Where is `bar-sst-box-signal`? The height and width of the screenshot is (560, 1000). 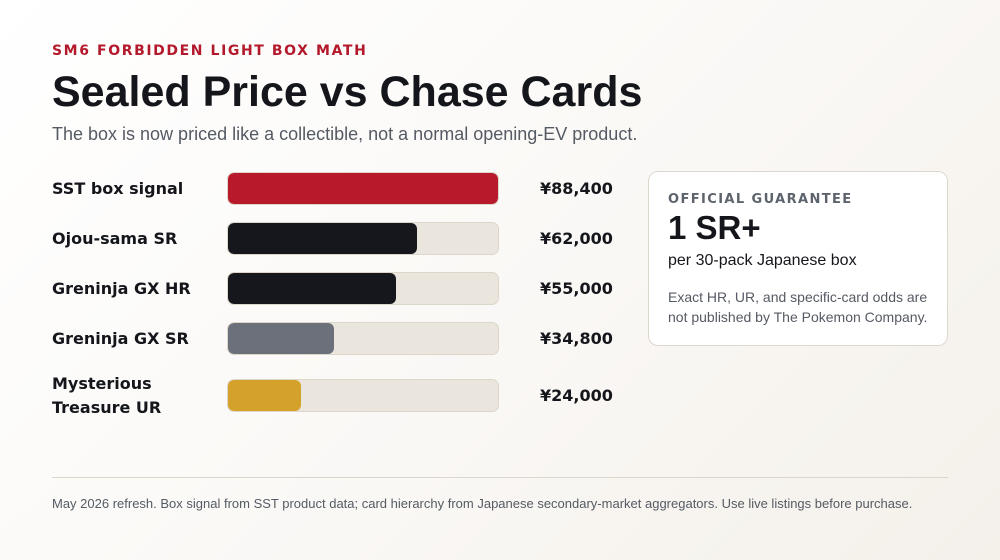 bar-sst-box-signal is located at coordinates (363, 188).